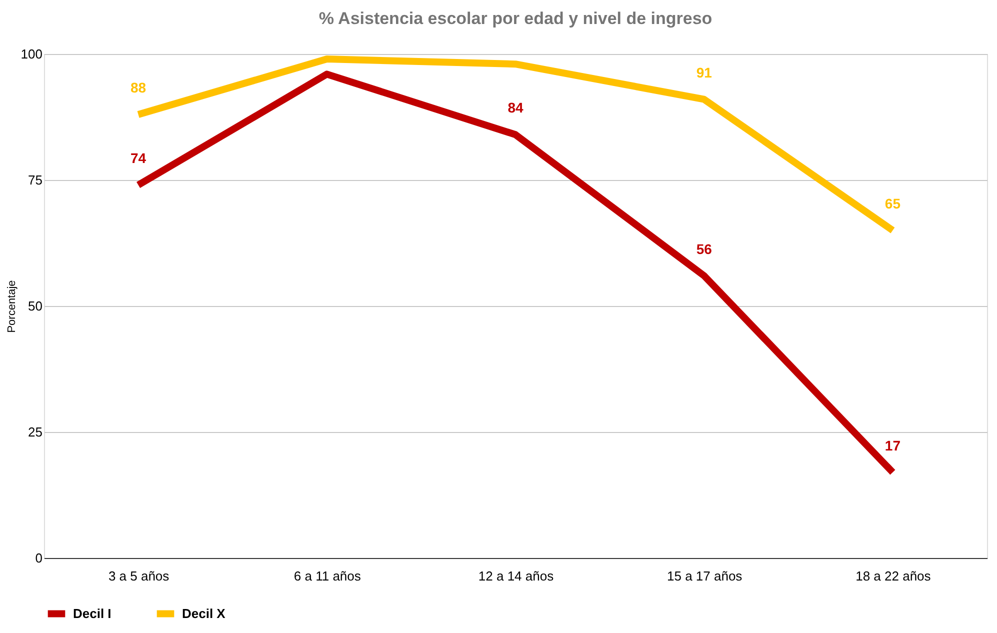  Describe the element at coordinates (138, 87) in the screenshot. I see `data-label: 88` at that location.